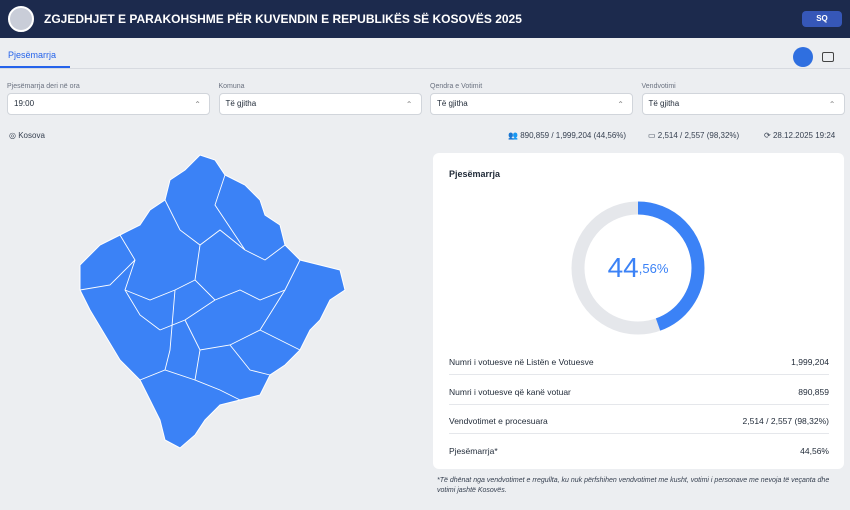  Describe the element at coordinates (456, 86) in the screenshot. I see `filter-label: Qendra e Votimit` at that location.